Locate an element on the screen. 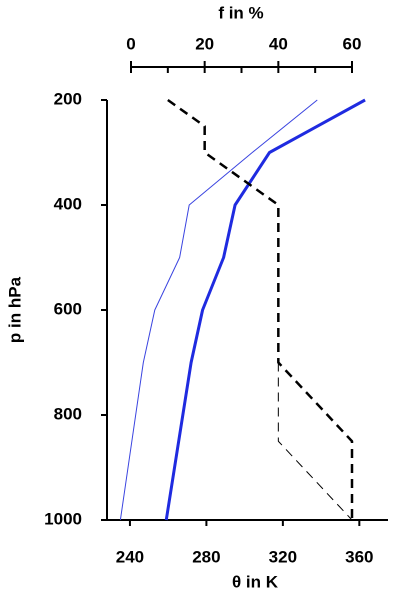  x-axis-title: θ in K is located at coordinates (255, 581).